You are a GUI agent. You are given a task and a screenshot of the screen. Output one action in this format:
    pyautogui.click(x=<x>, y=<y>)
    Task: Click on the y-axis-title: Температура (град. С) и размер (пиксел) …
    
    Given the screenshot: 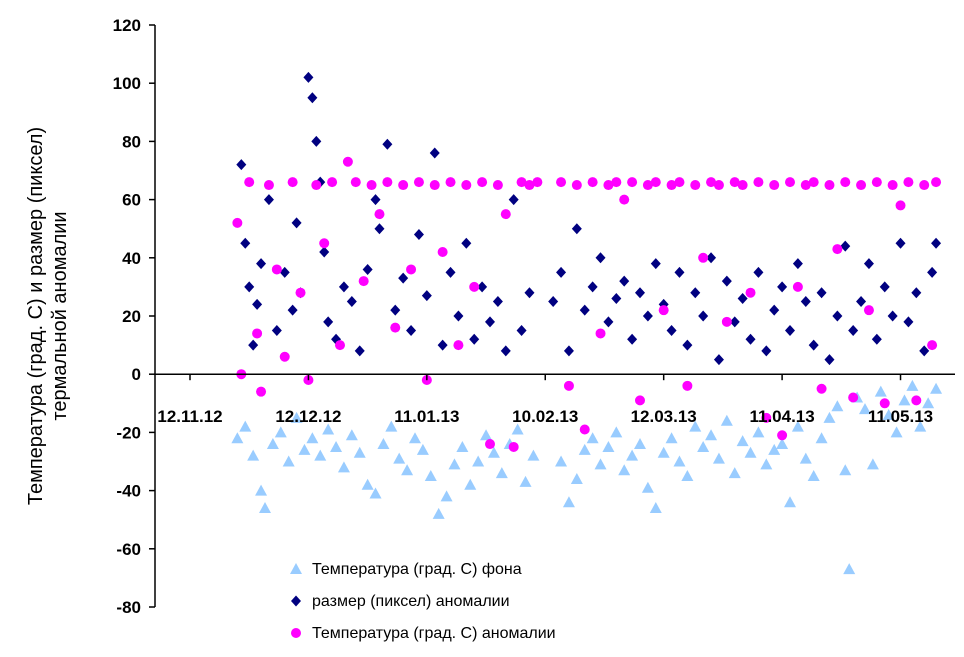 What is the action you would take?
    pyautogui.click(x=48, y=316)
    